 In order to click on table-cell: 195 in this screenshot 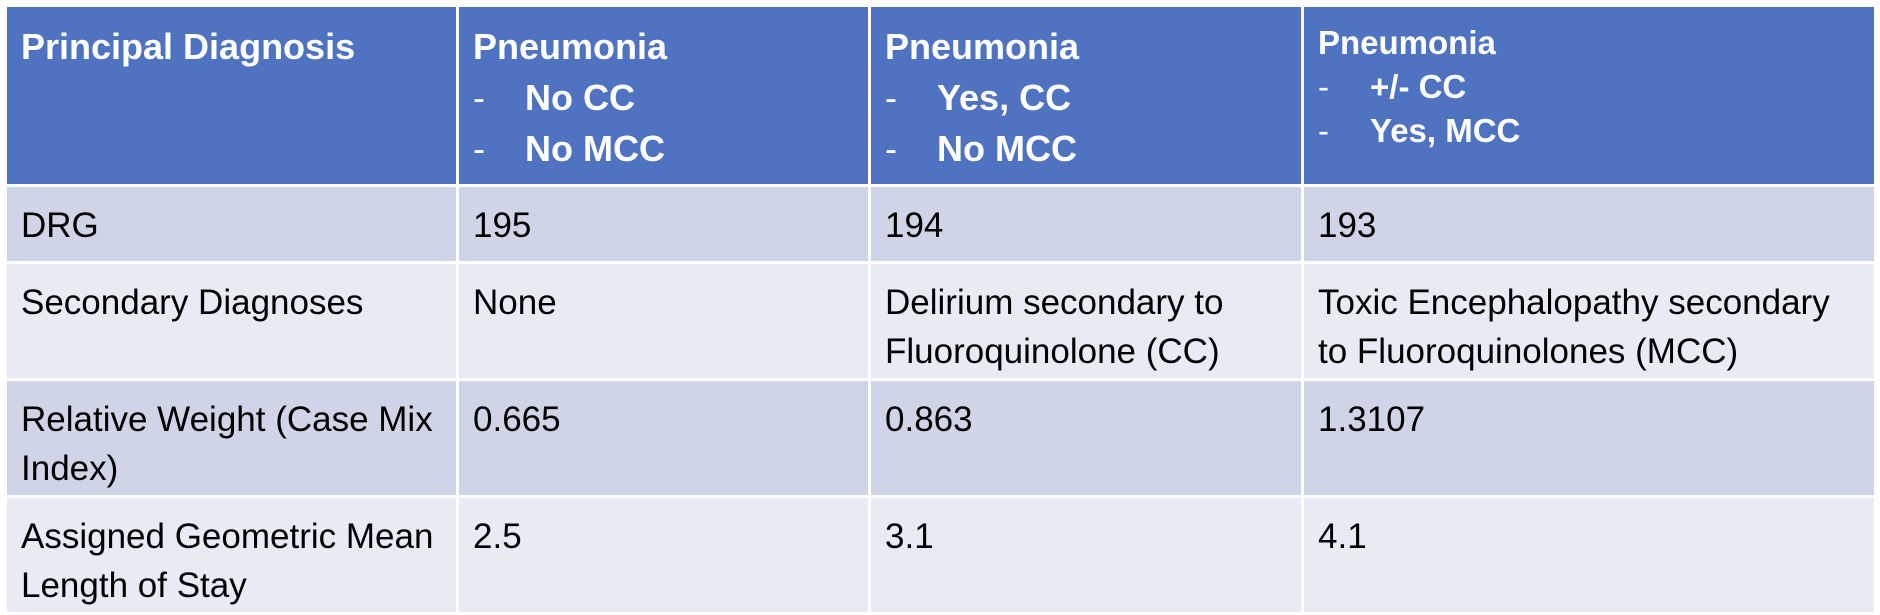, I will do `click(663, 224)`.